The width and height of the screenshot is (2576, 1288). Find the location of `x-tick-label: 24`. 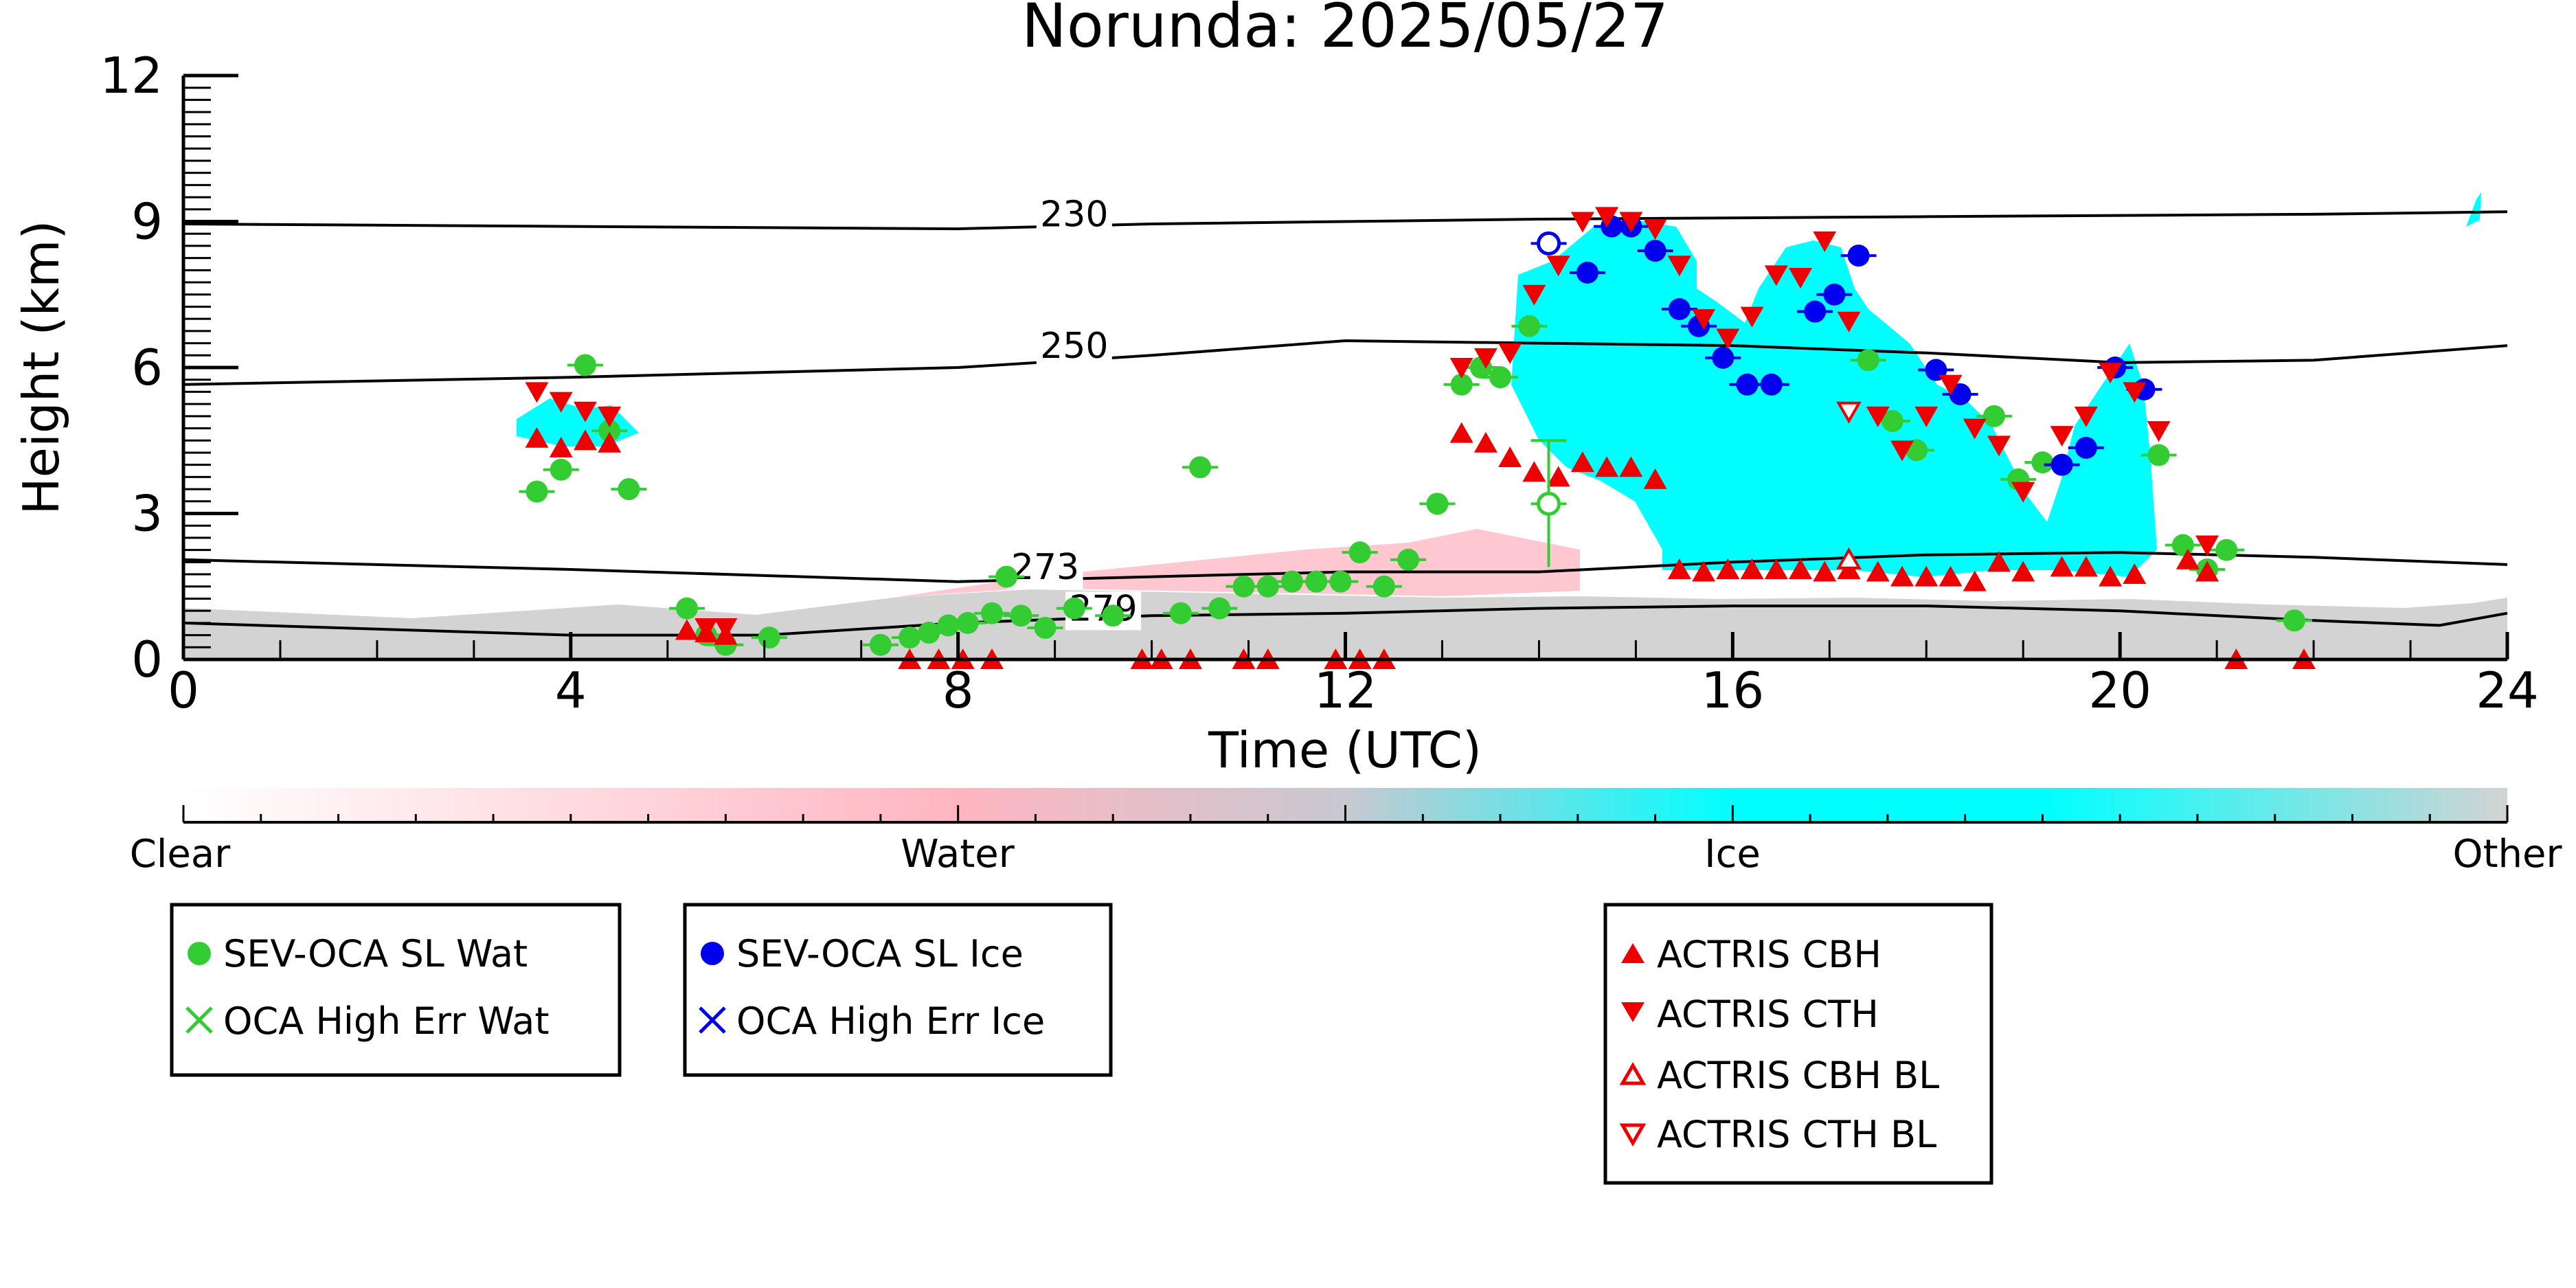

x-tick-label: 24 is located at coordinates (2507, 690).